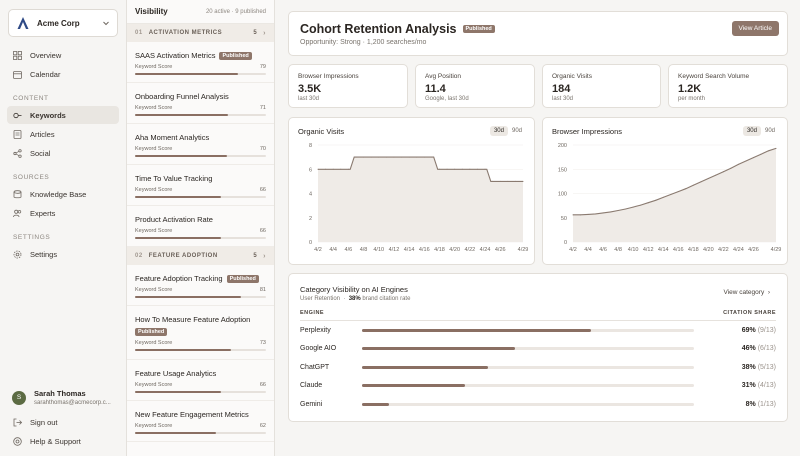 The image size is (800, 456). What do you see at coordinates (63, 422) in the screenshot?
I see `nav-item-sign-out: Sign out` at bounding box center [63, 422].